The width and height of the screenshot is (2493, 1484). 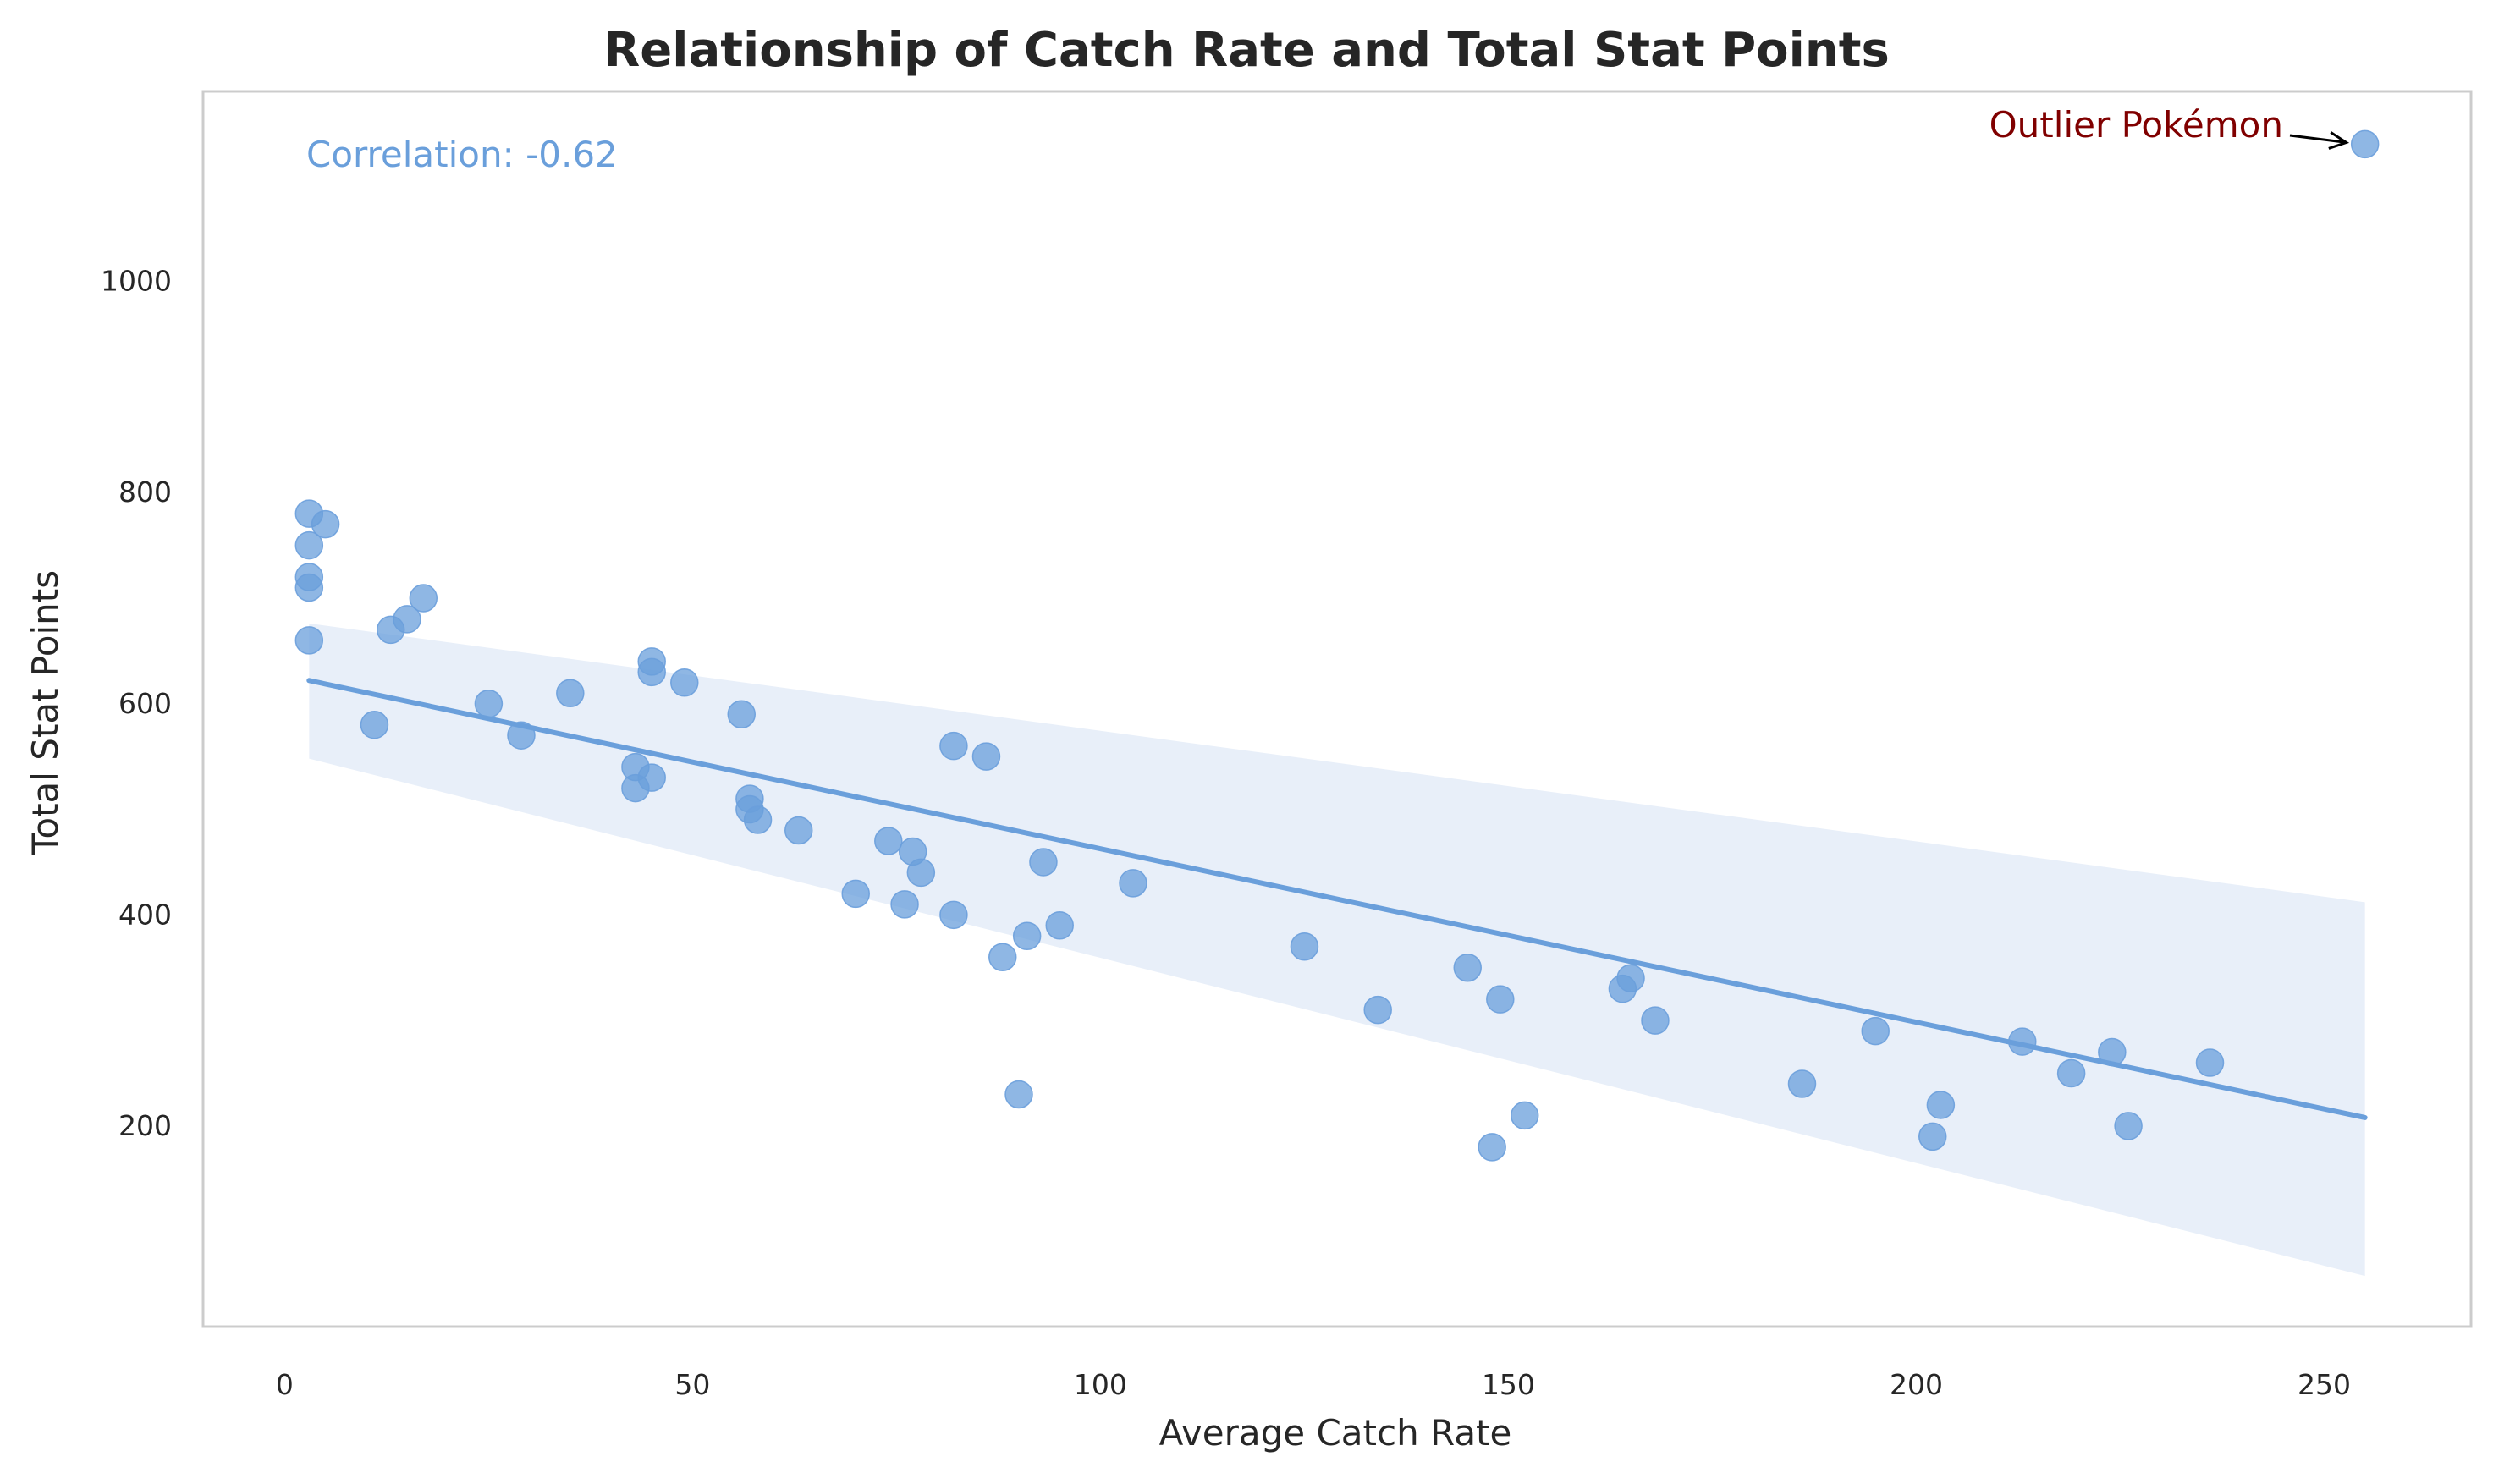 What do you see at coordinates (145, 703) in the screenshot?
I see `y-tick-label: 600` at bounding box center [145, 703].